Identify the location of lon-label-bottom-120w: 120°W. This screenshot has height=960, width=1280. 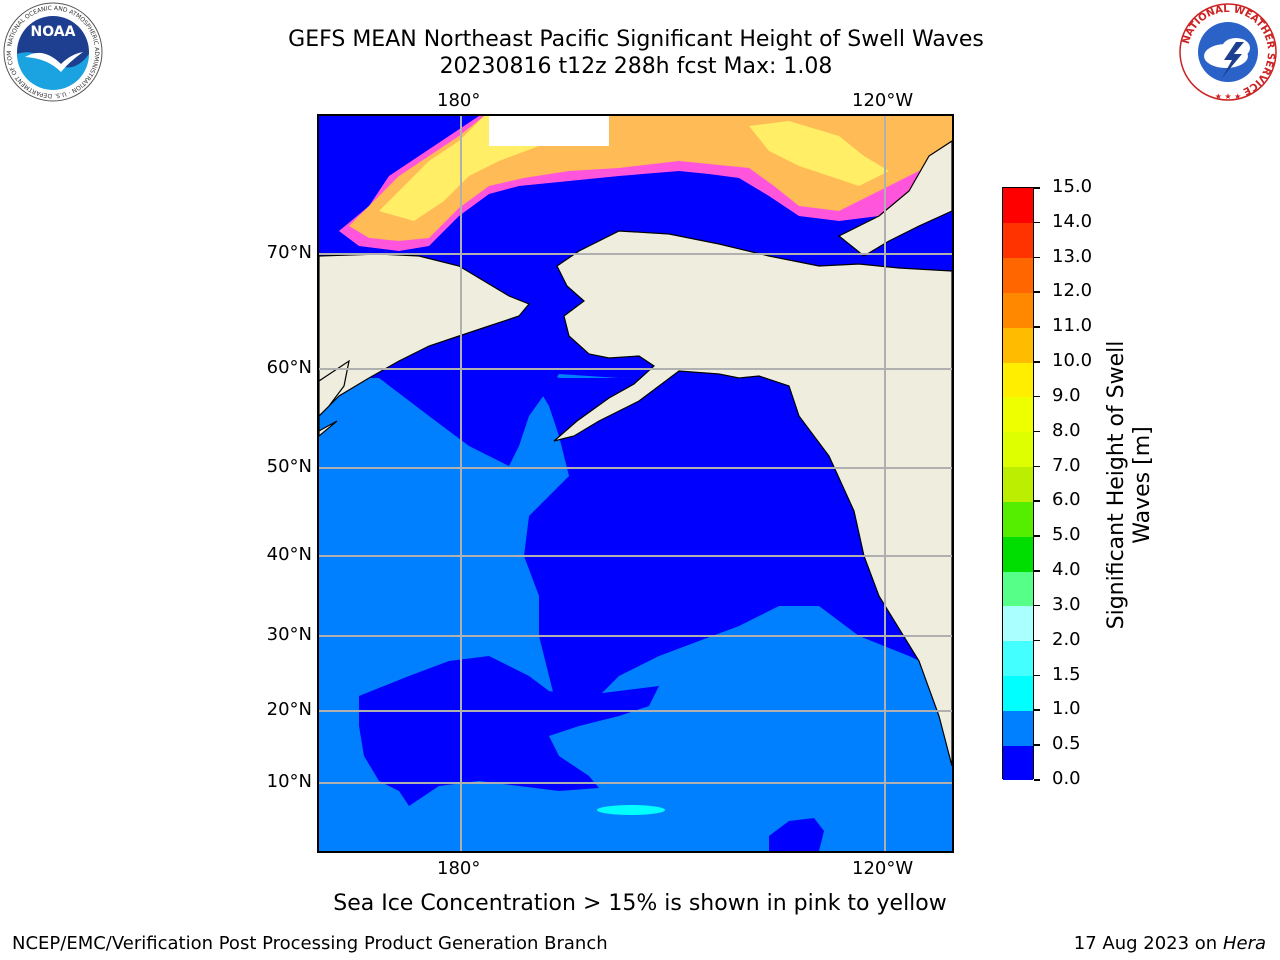
(883, 868).